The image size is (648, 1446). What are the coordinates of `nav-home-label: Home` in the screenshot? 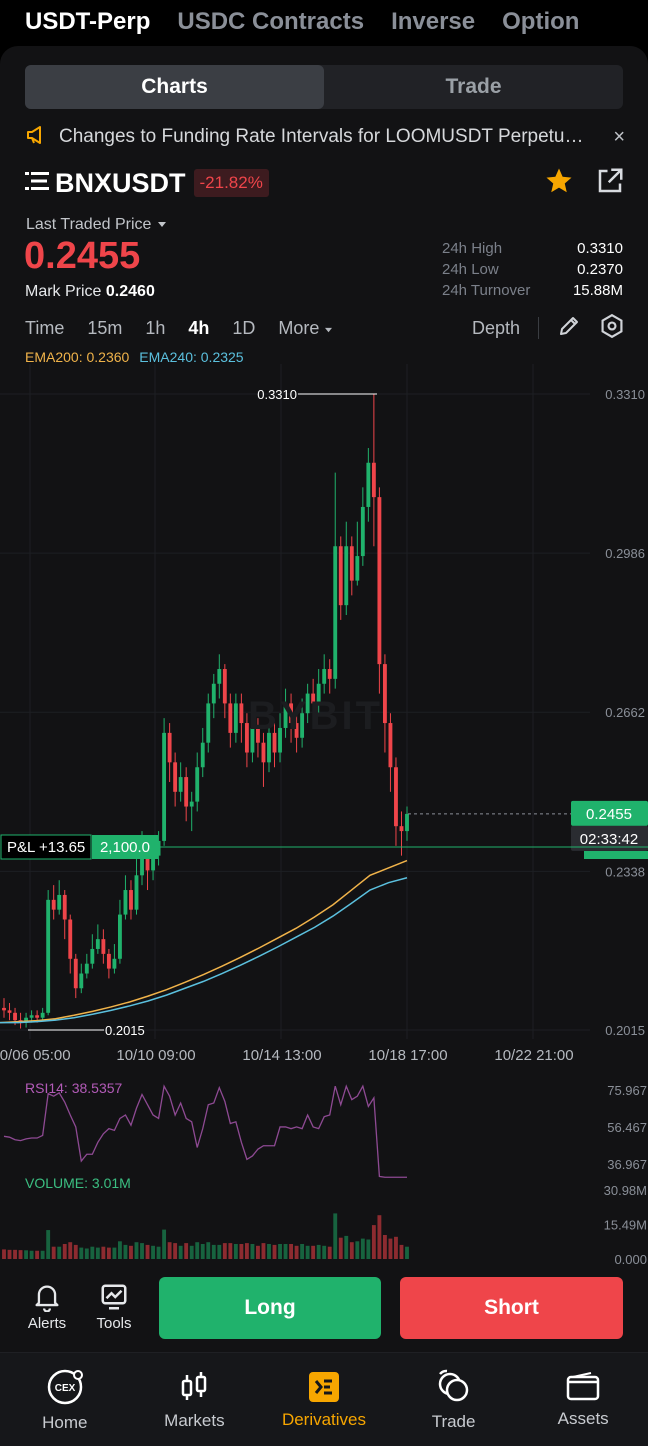 It's located at (65, 1422).